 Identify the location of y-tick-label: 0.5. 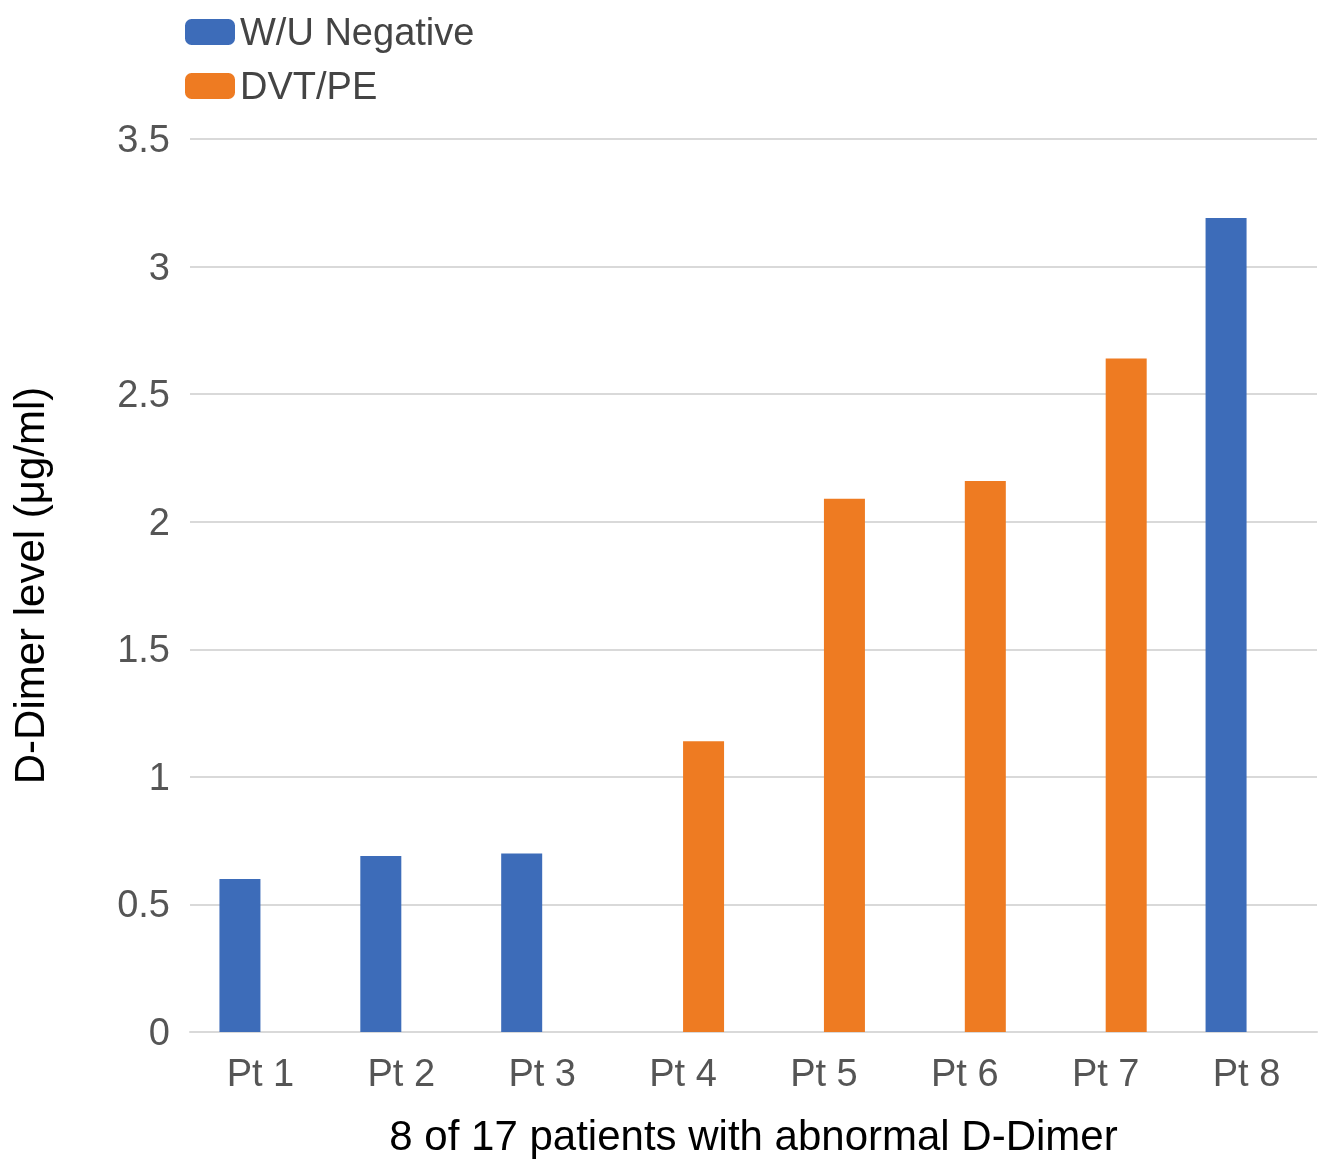
(143, 904).